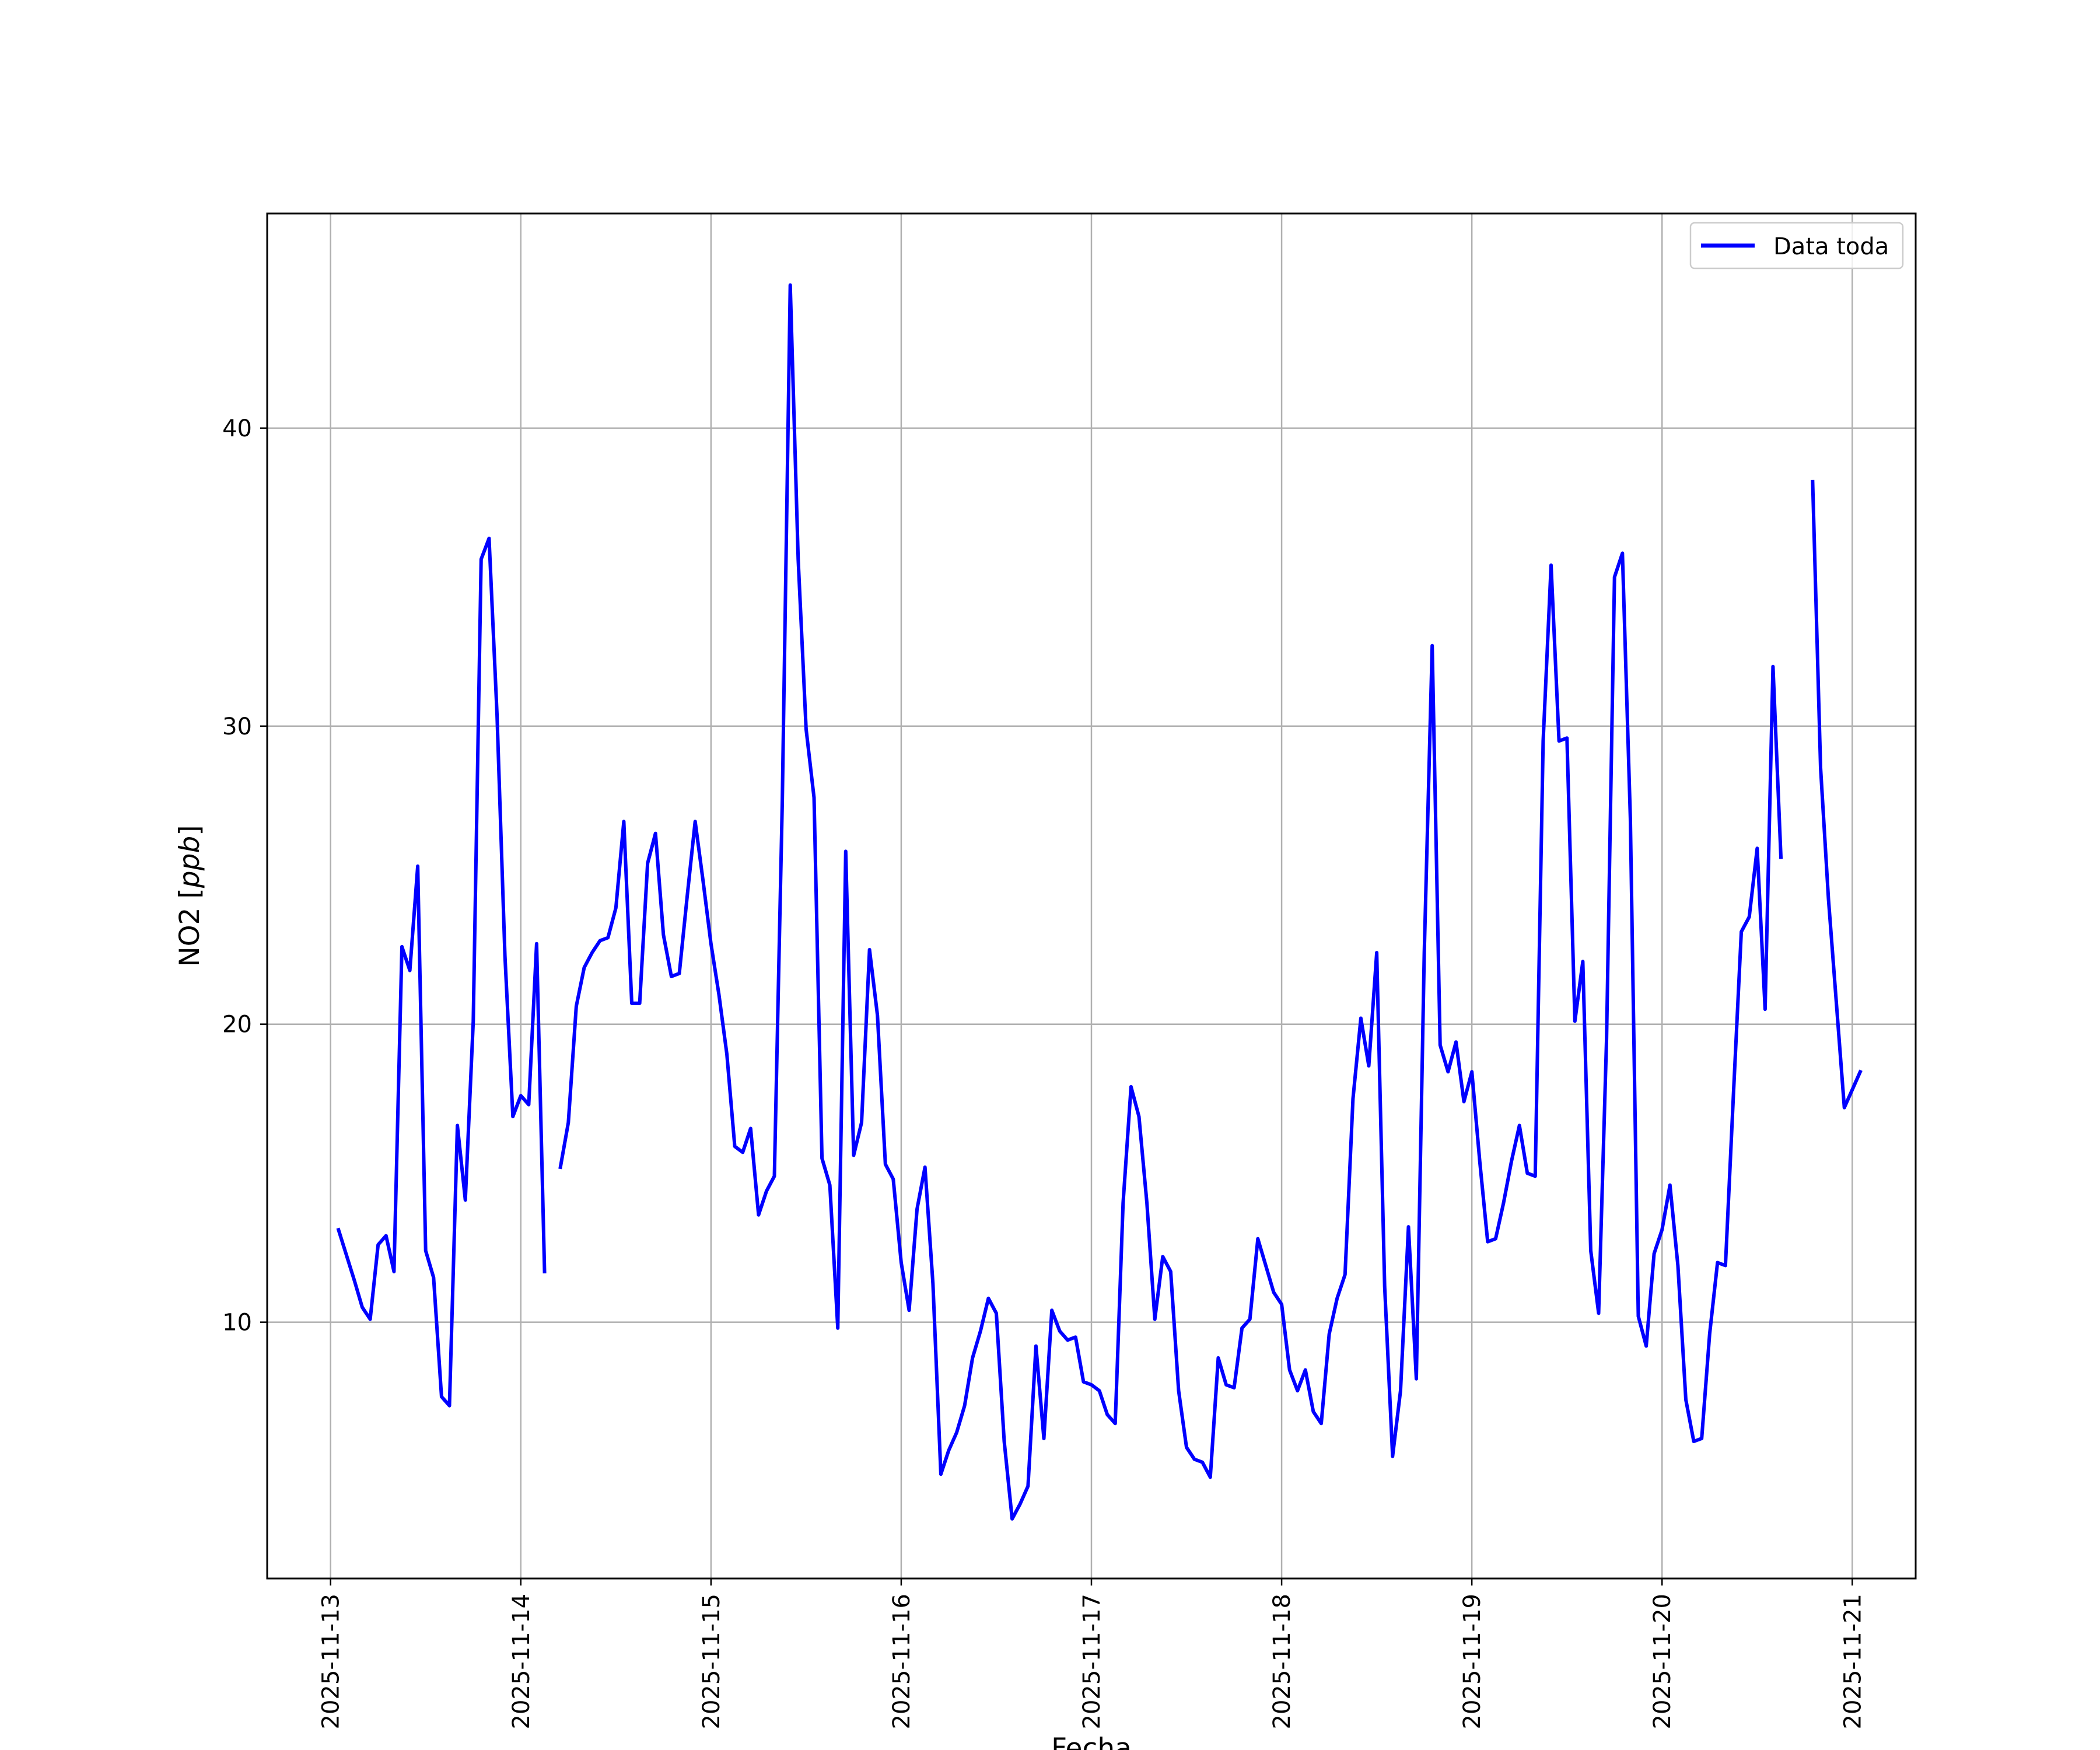 The height and width of the screenshot is (1750, 2100). Describe the element at coordinates (237, 1323) in the screenshot. I see `y-tick-label: 10` at that location.